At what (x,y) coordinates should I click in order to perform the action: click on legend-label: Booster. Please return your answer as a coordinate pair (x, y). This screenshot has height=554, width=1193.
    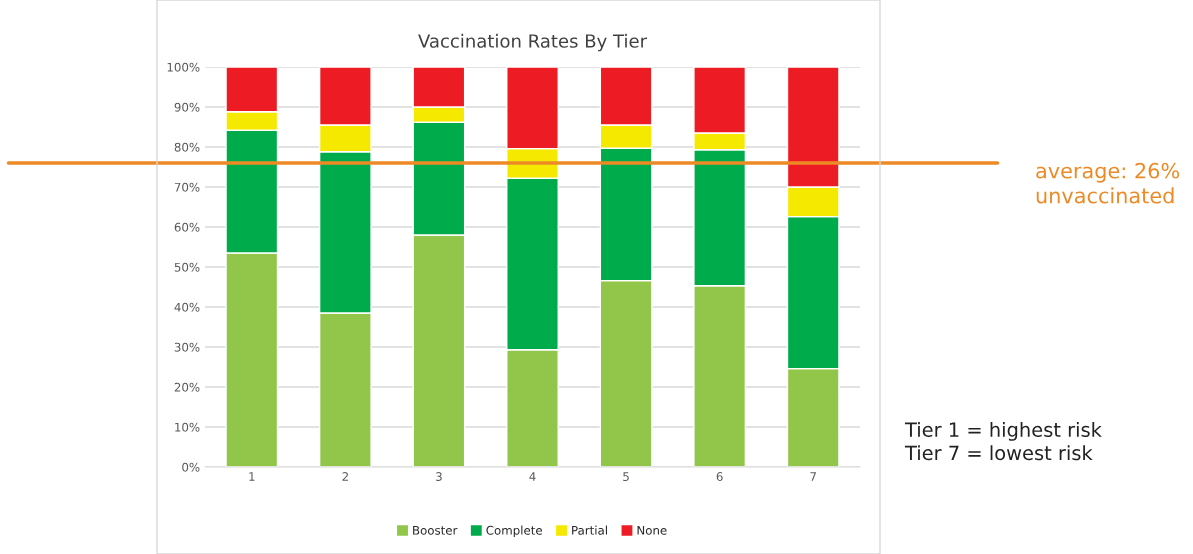
    Looking at the image, I should click on (435, 530).